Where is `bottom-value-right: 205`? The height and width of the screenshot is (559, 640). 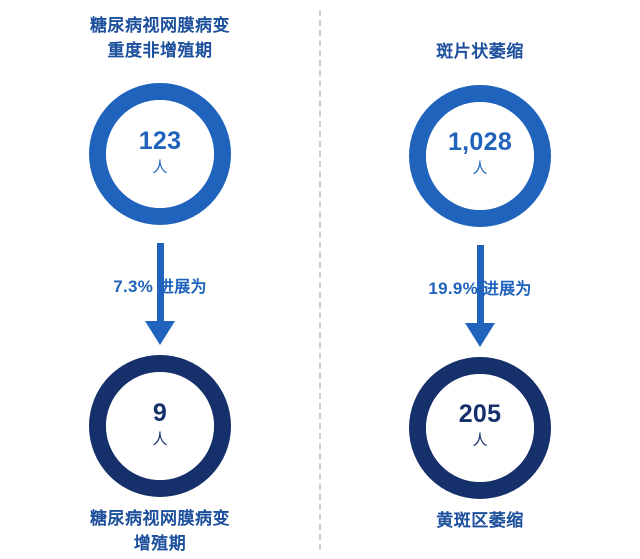 bottom-value-right: 205 is located at coordinates (480, 414).